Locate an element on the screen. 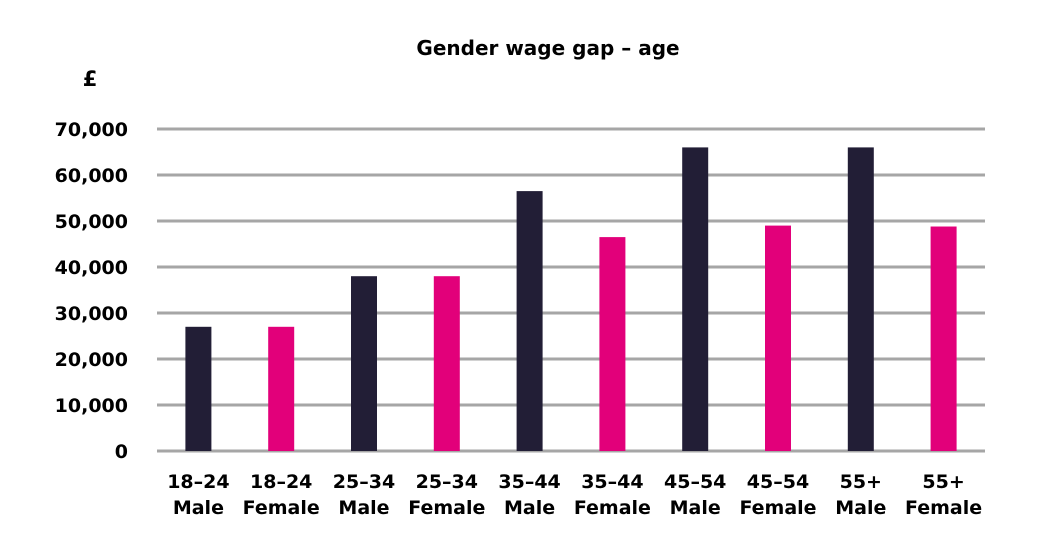 The width and height of the screenshot is (1050, 554). y-tick-label: 0 is located at coordinates (121, 452).